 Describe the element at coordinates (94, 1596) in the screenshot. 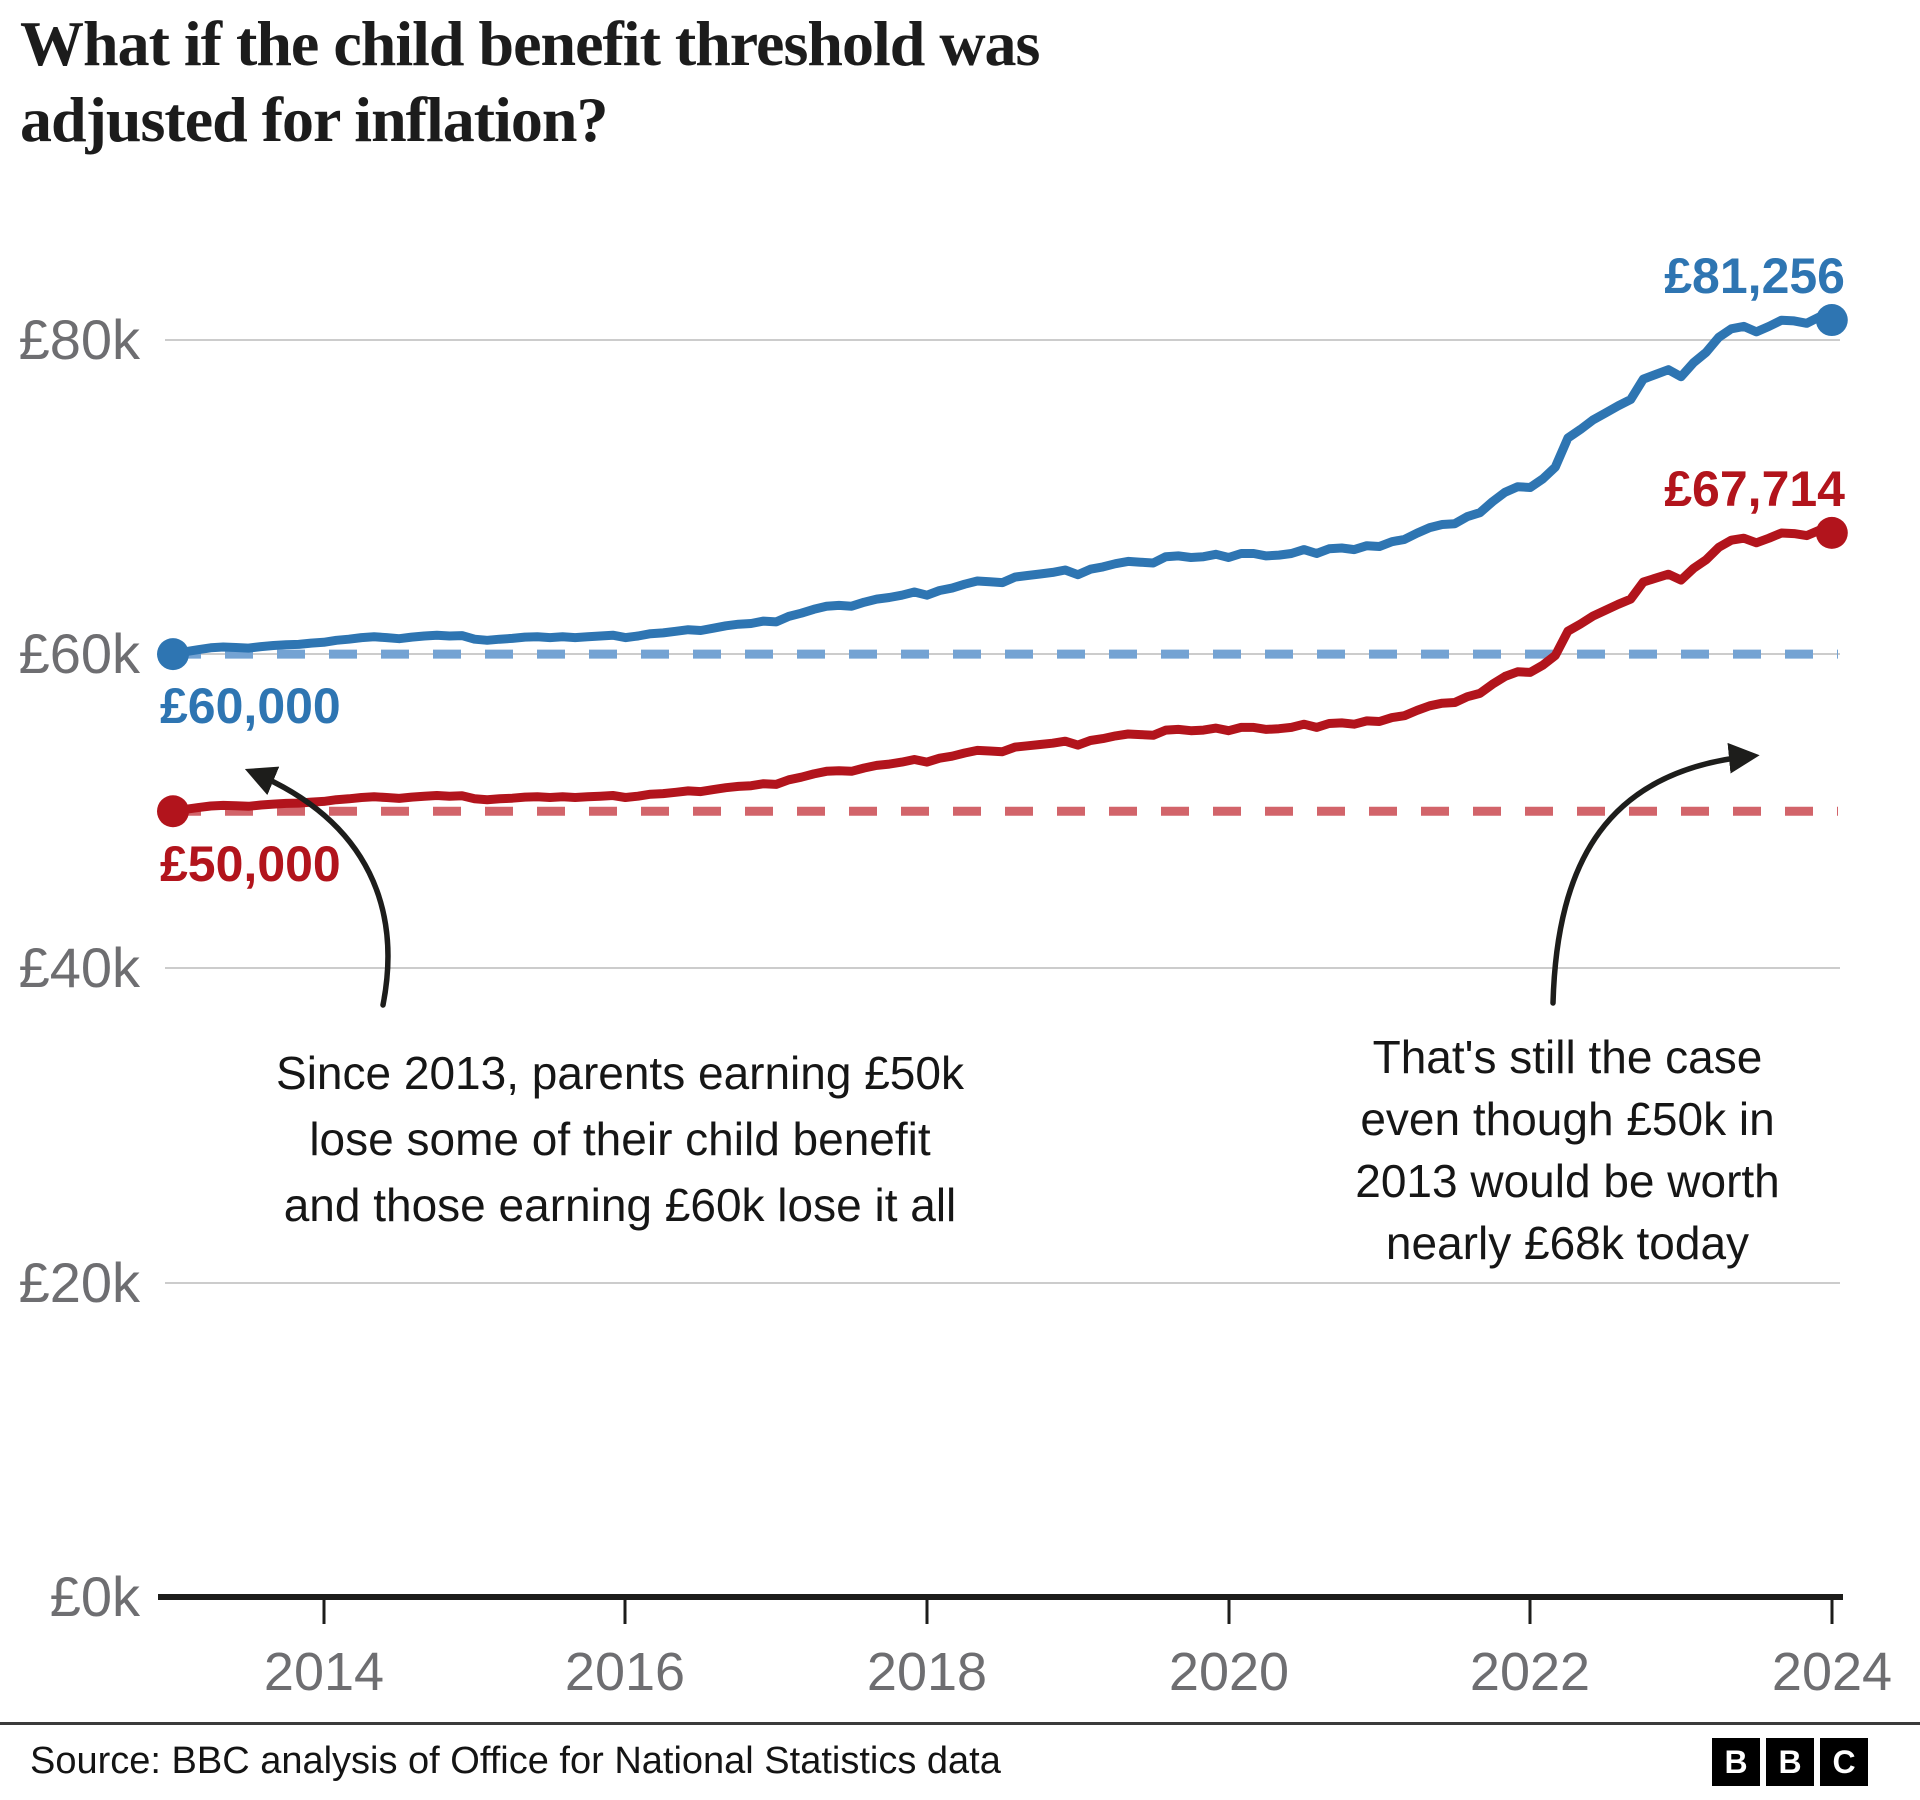

I see `y-tick-label-0k: £0k` at that location.